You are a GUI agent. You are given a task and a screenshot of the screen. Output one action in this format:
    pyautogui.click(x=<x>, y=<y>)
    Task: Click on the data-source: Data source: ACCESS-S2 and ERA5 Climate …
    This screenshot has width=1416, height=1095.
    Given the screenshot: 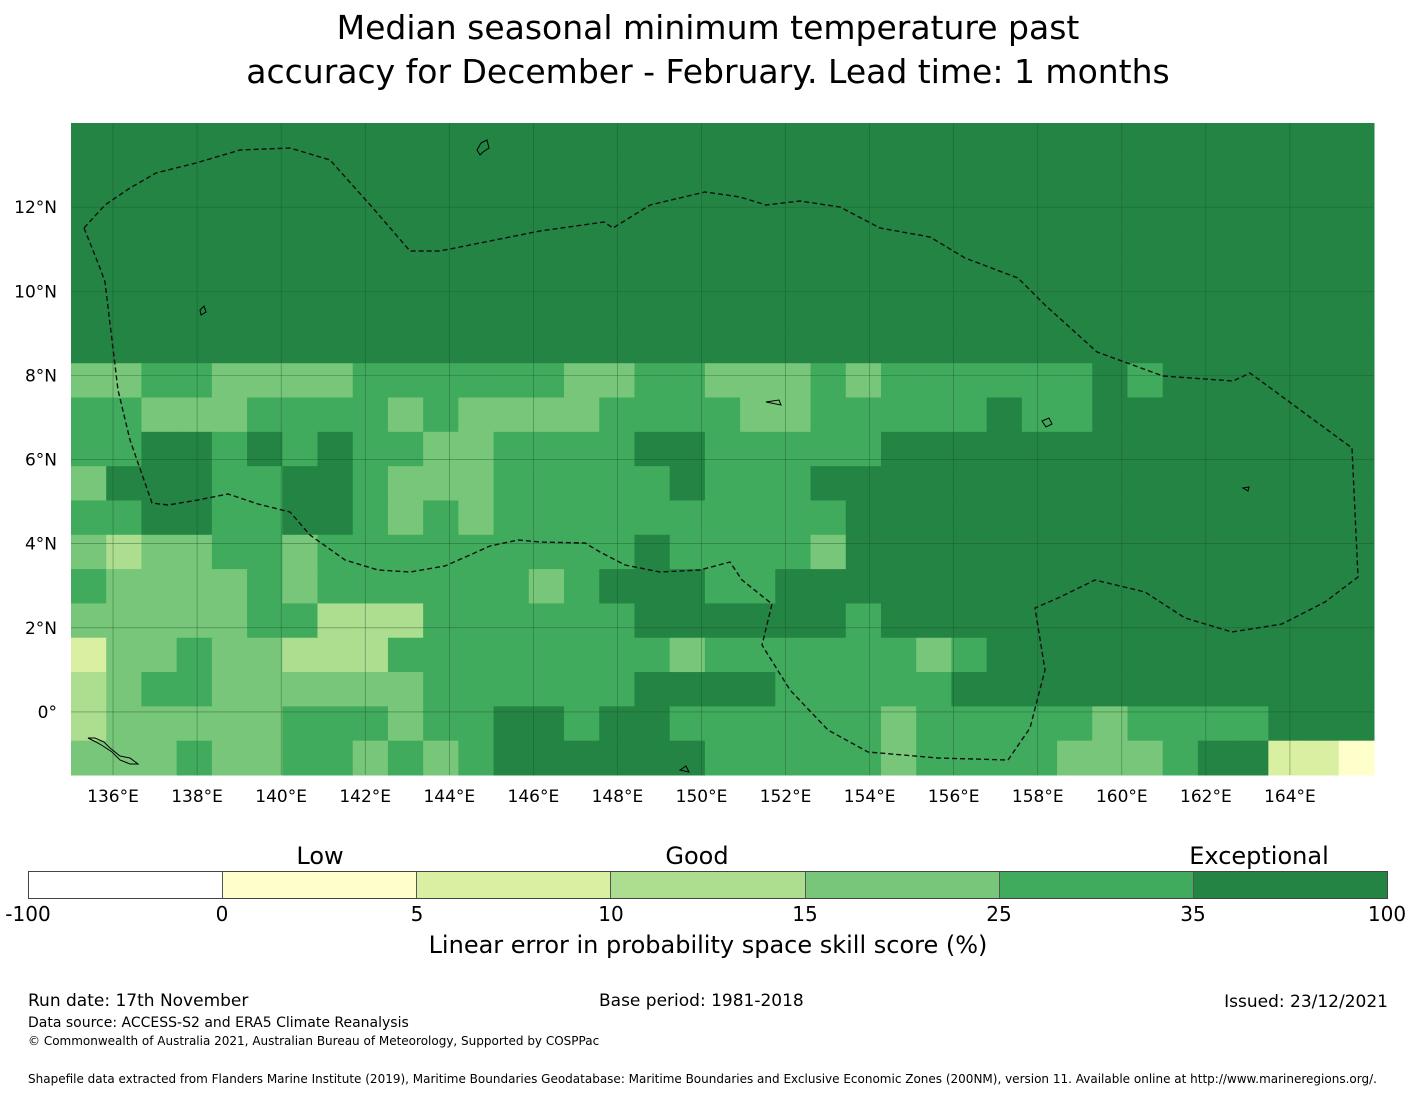 What is the action you would take?
    pyautogui.click(x=218, y=1023)
    